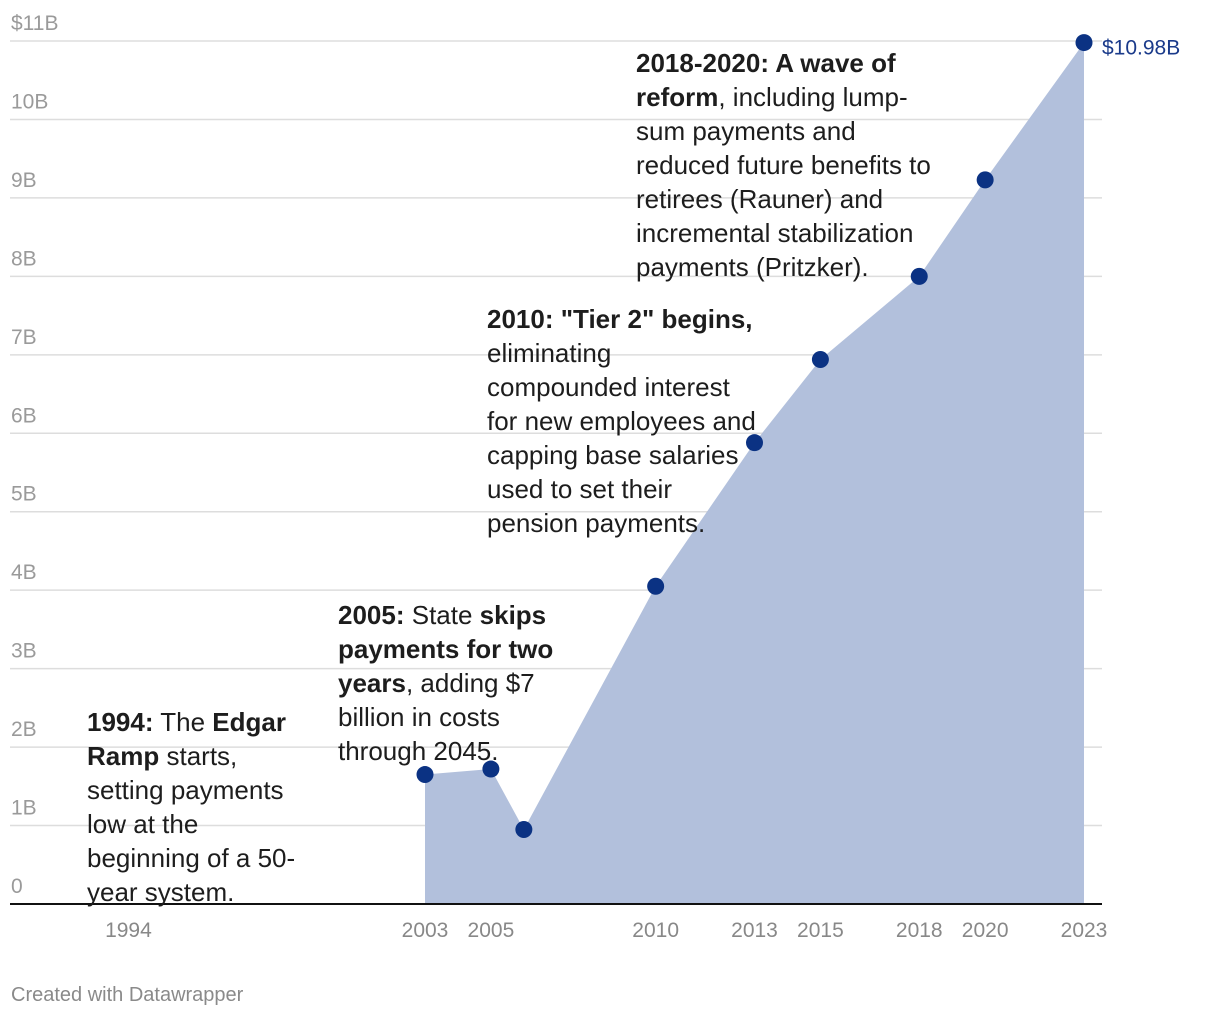 The width and height of the screenshot is (1220, 1020). Describe the element at coordinates (371, 615) in the screenshot. I see `annotation-bold-text: 2005:` at that location.